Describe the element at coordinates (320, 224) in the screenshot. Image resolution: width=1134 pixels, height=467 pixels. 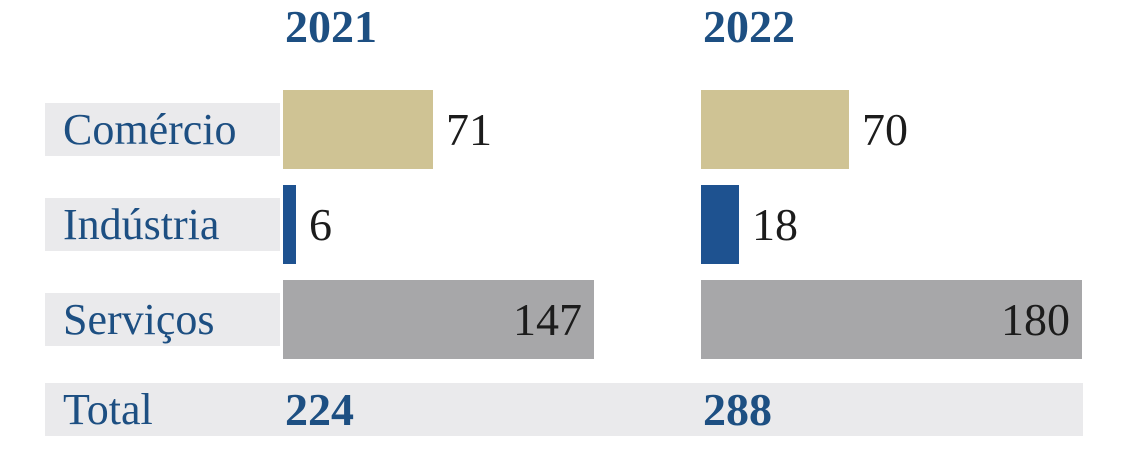
I see `value-label-2021-industria: 6` at that location.